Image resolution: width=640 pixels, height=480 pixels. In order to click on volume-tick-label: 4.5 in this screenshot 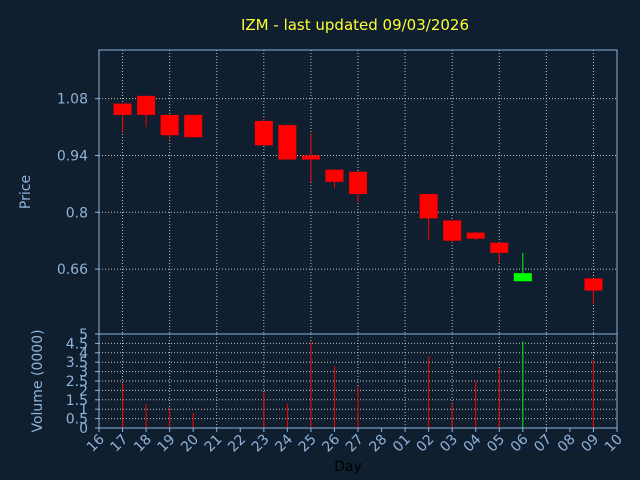, I will do `click(77, 344)`.